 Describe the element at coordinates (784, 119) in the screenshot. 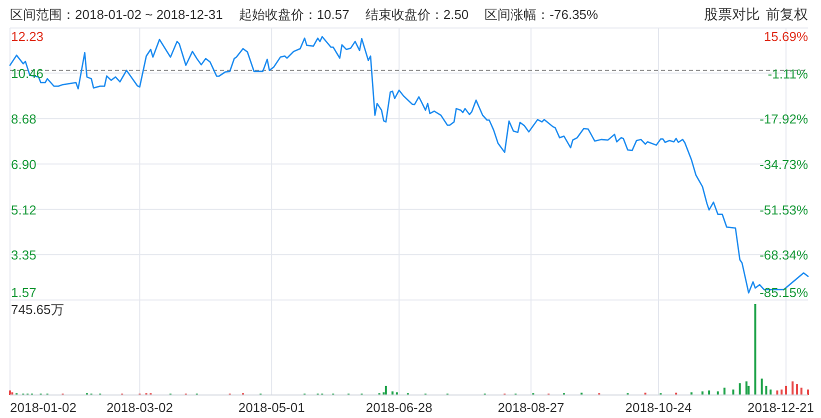

I see `y2-tick-label: -17.92%` at that location.